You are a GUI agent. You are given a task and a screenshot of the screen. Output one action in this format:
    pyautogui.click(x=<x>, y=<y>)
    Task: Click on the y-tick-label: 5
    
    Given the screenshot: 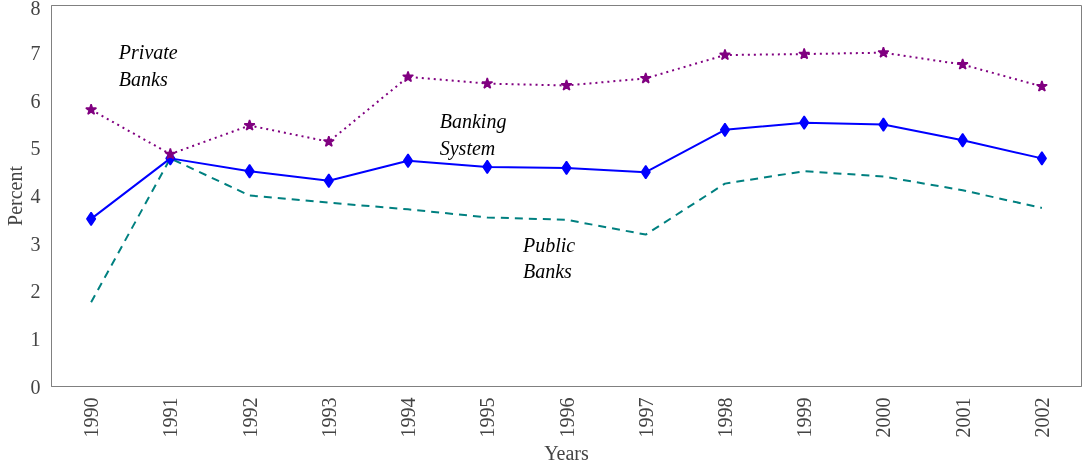 What is the action you would take?
    pyautogui.click(x=35, y=148)
    